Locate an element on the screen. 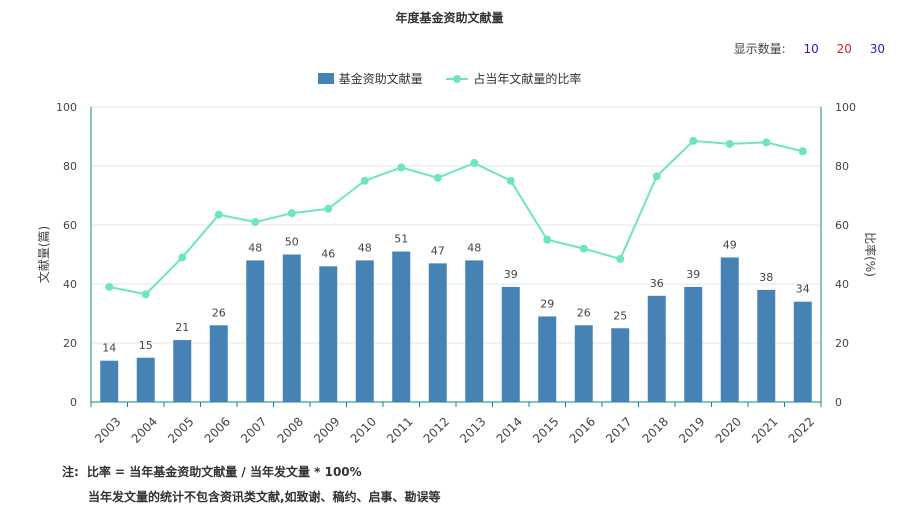 This screenshot has width=899, height=518. bar-value-label: 36 is located at coordinates (657, 283).